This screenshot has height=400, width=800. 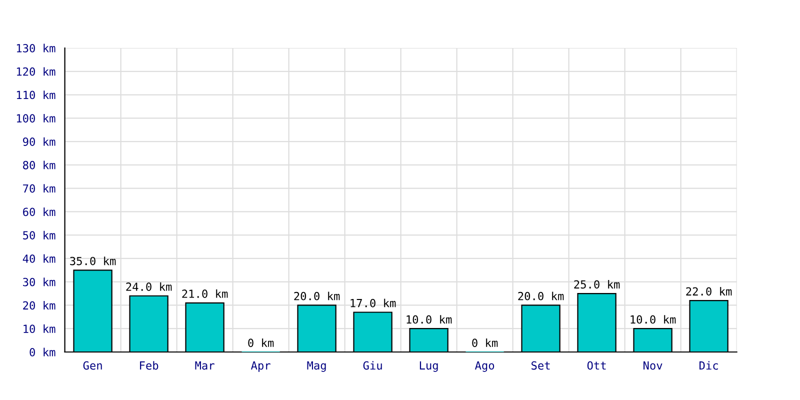 I want to click on x-tick-label: Feb, so click(x=149, y=365).